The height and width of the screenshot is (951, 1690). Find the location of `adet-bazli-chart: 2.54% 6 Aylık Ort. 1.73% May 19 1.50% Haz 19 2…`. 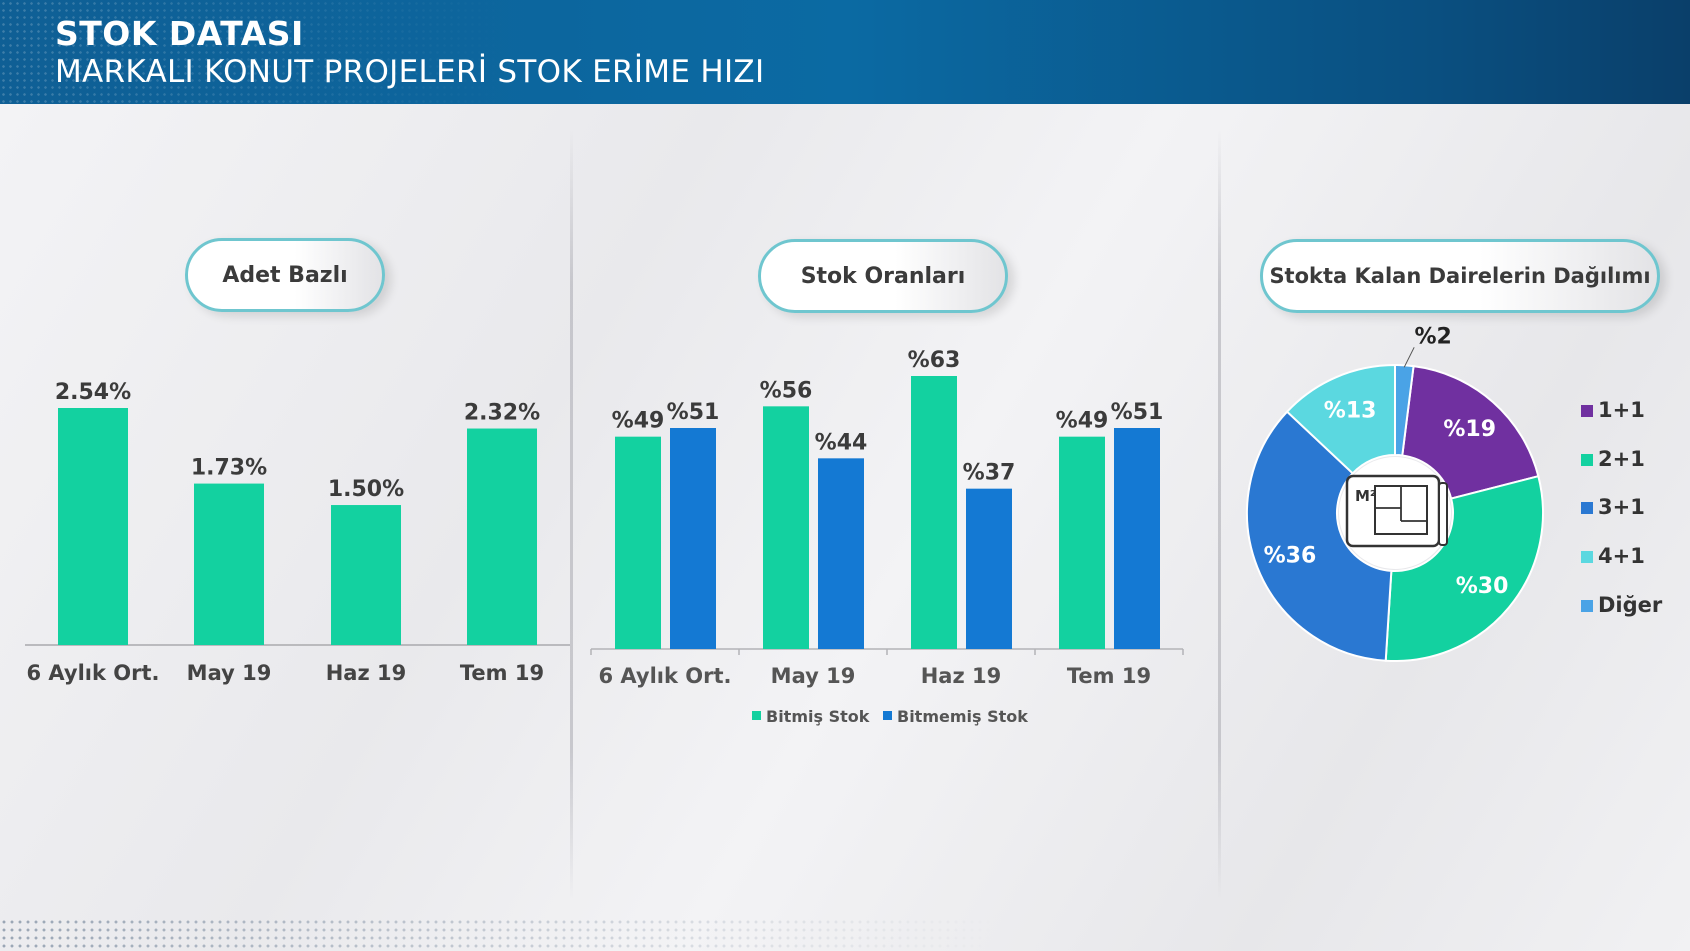

adet-bazli-chart: 2.54% 6 Aylık Ort. 1.73% May 19 1.50% Haz 19 2… is located at coordinates (297, 532).